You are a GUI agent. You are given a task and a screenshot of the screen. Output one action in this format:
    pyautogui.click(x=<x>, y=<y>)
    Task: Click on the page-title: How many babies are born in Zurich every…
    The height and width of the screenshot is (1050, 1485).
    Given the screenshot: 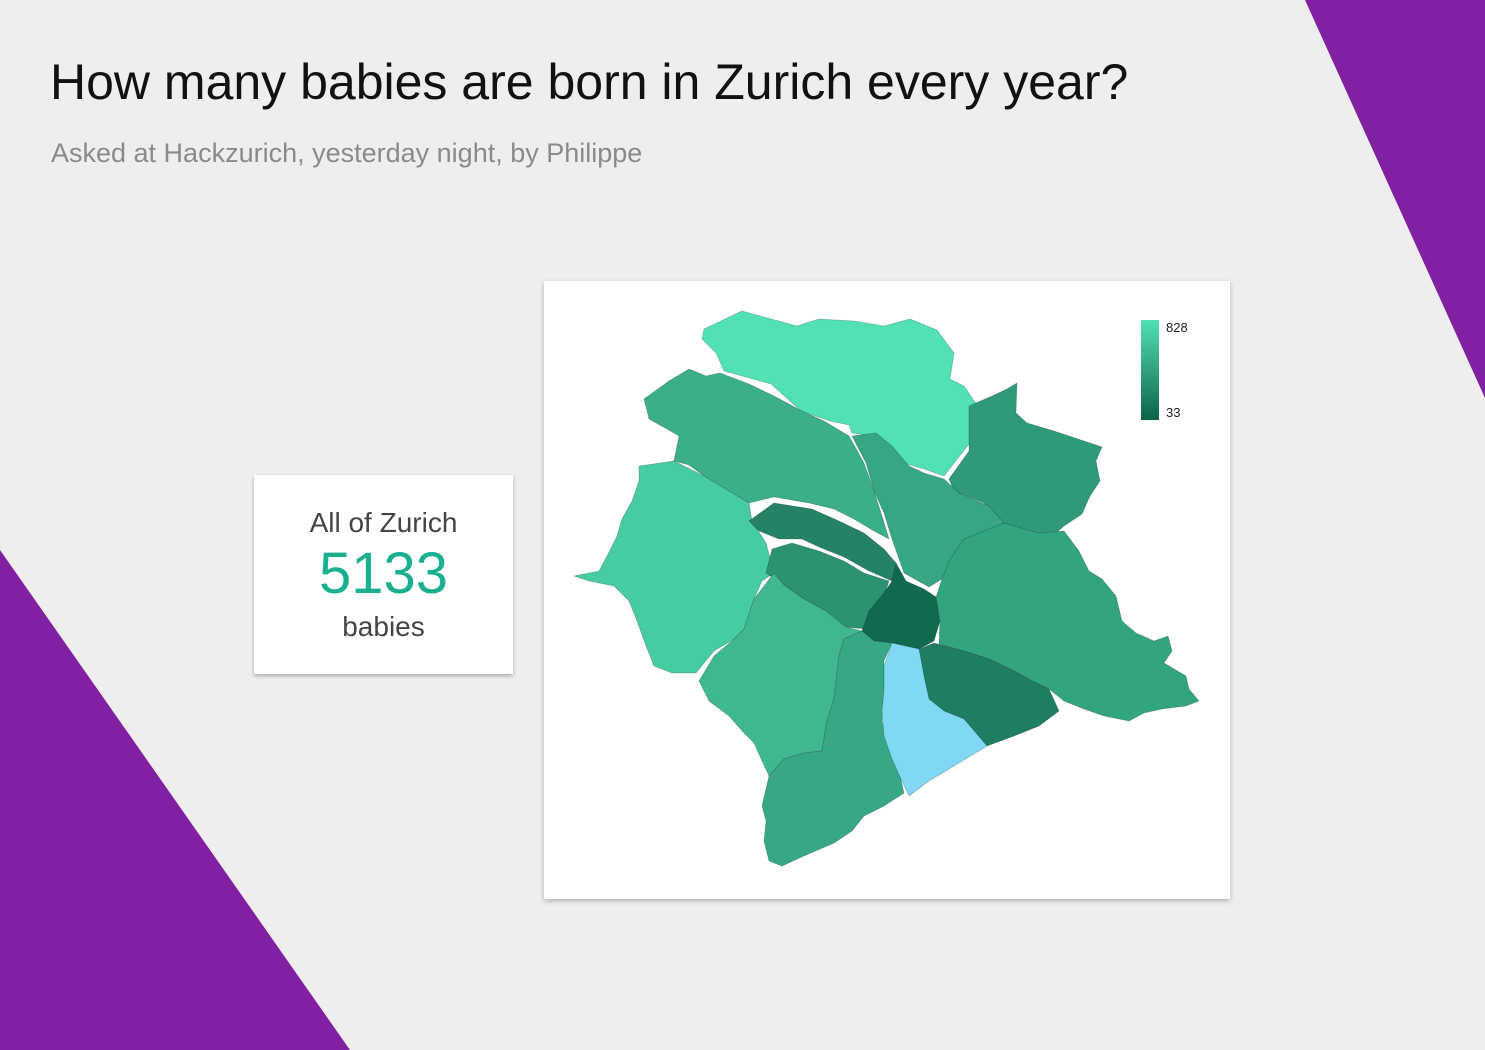 What is the action you would take?
    pyautogui.click(x=589, y=82)
    